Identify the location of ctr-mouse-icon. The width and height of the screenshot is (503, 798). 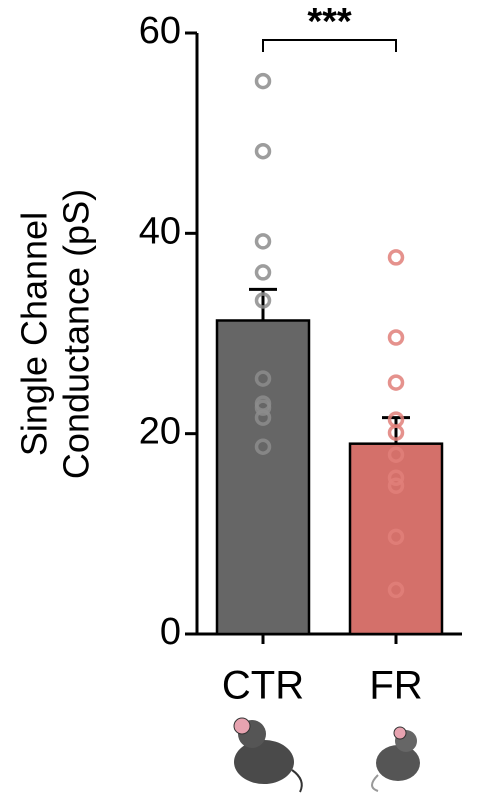
(268, 755).